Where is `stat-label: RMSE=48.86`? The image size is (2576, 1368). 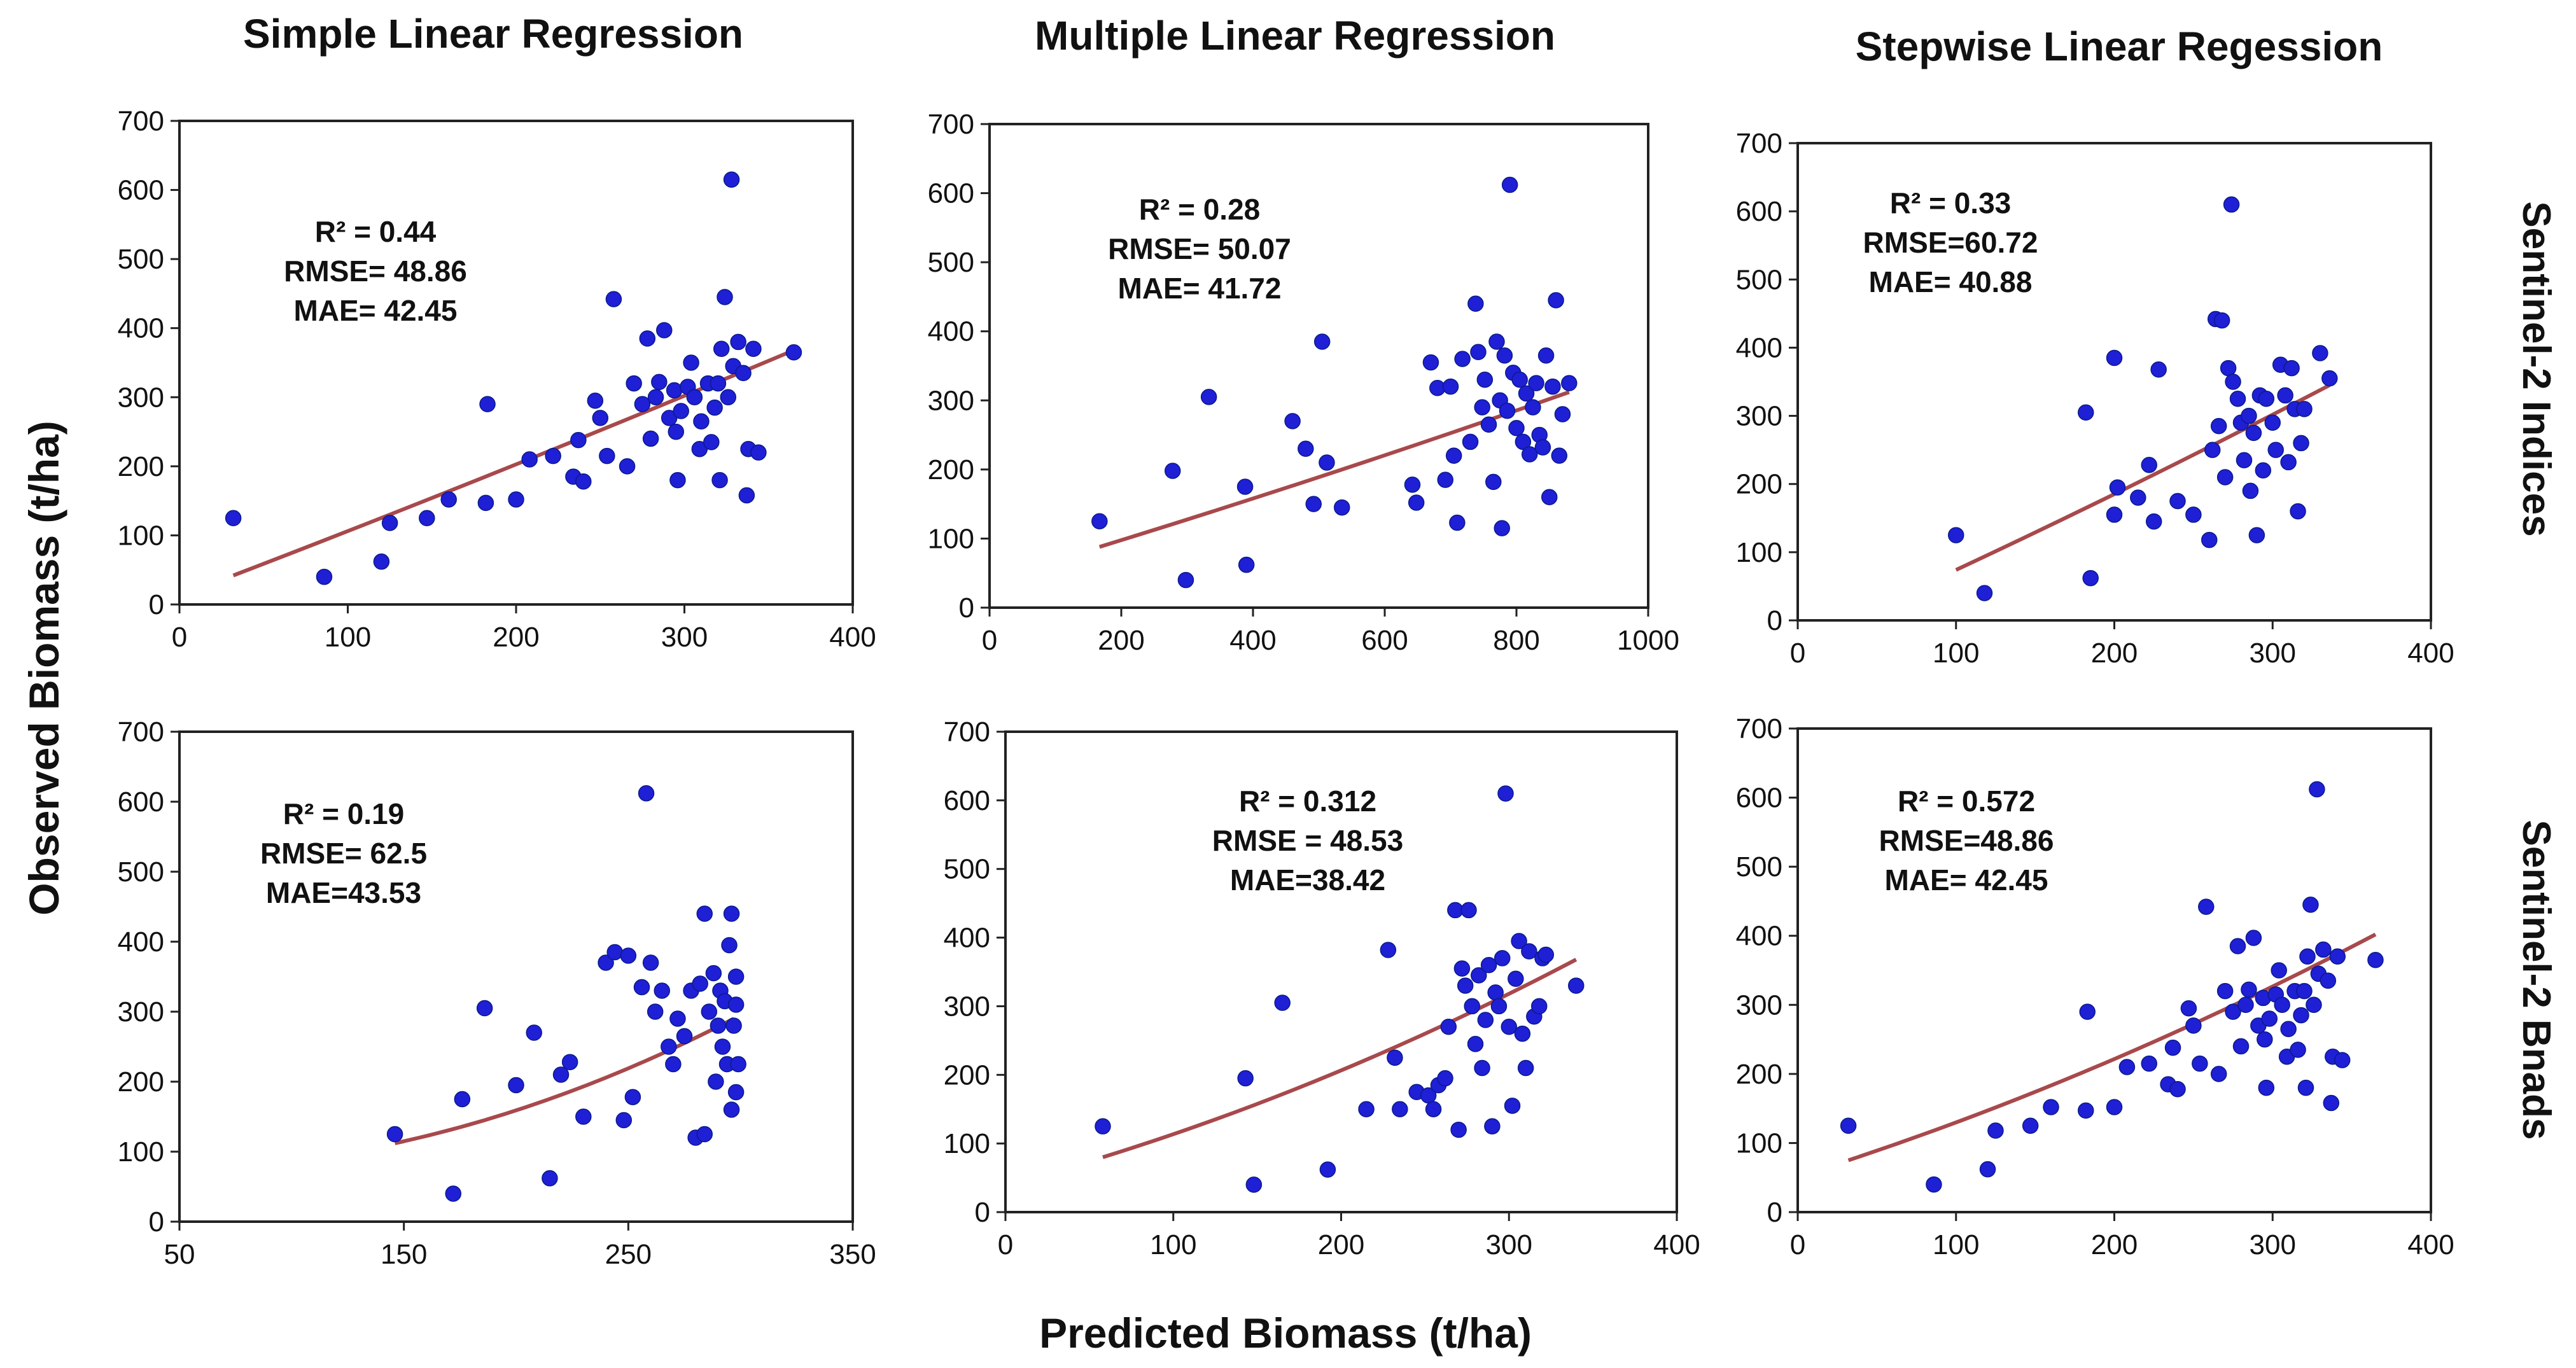
stat-label: RMSE=48.86 is located at coordinates (1966, 841).